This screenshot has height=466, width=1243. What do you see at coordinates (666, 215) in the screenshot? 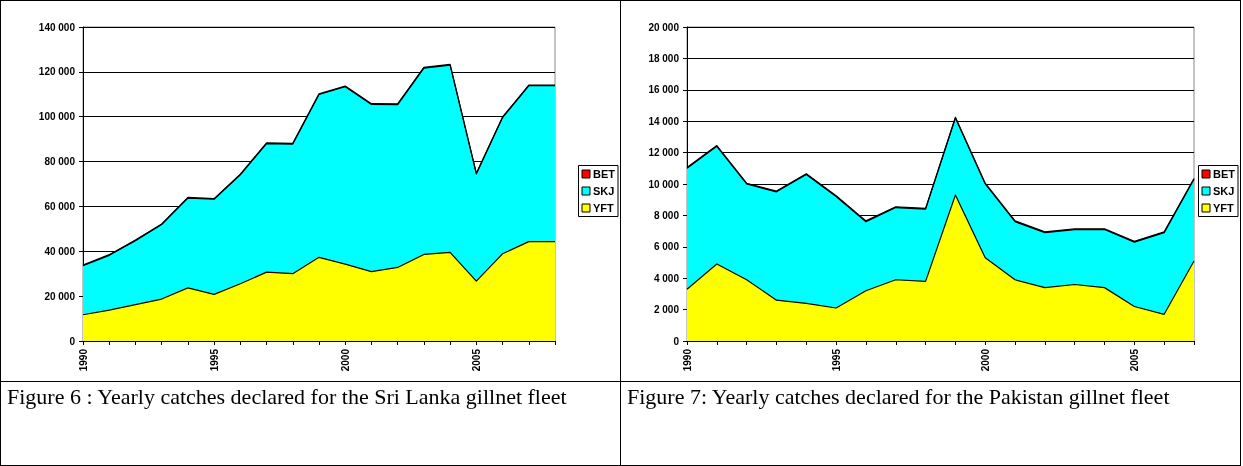
I see `y-tick-label: 8 000` at bounding box center [666, 215].